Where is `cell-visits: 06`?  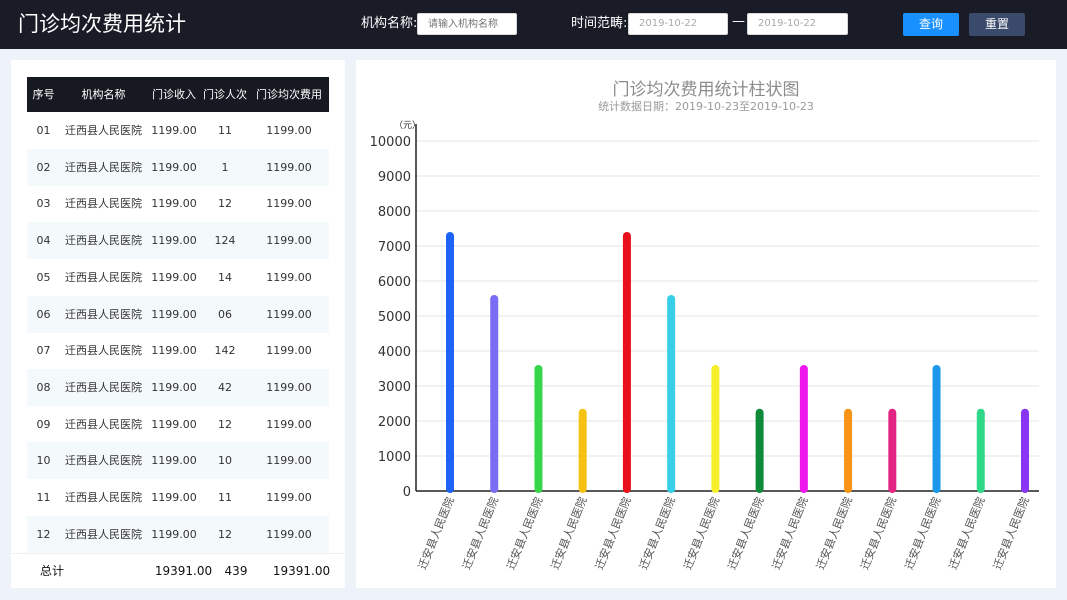 cell-visits: 06 is located at coordinates (225, 314).